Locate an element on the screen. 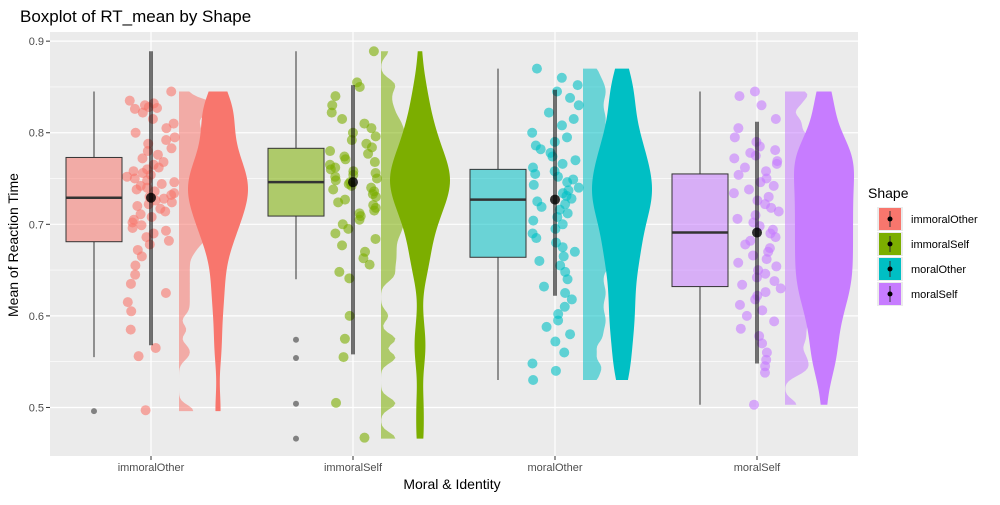  series-immoralOther is located at coordinates (156, 233).